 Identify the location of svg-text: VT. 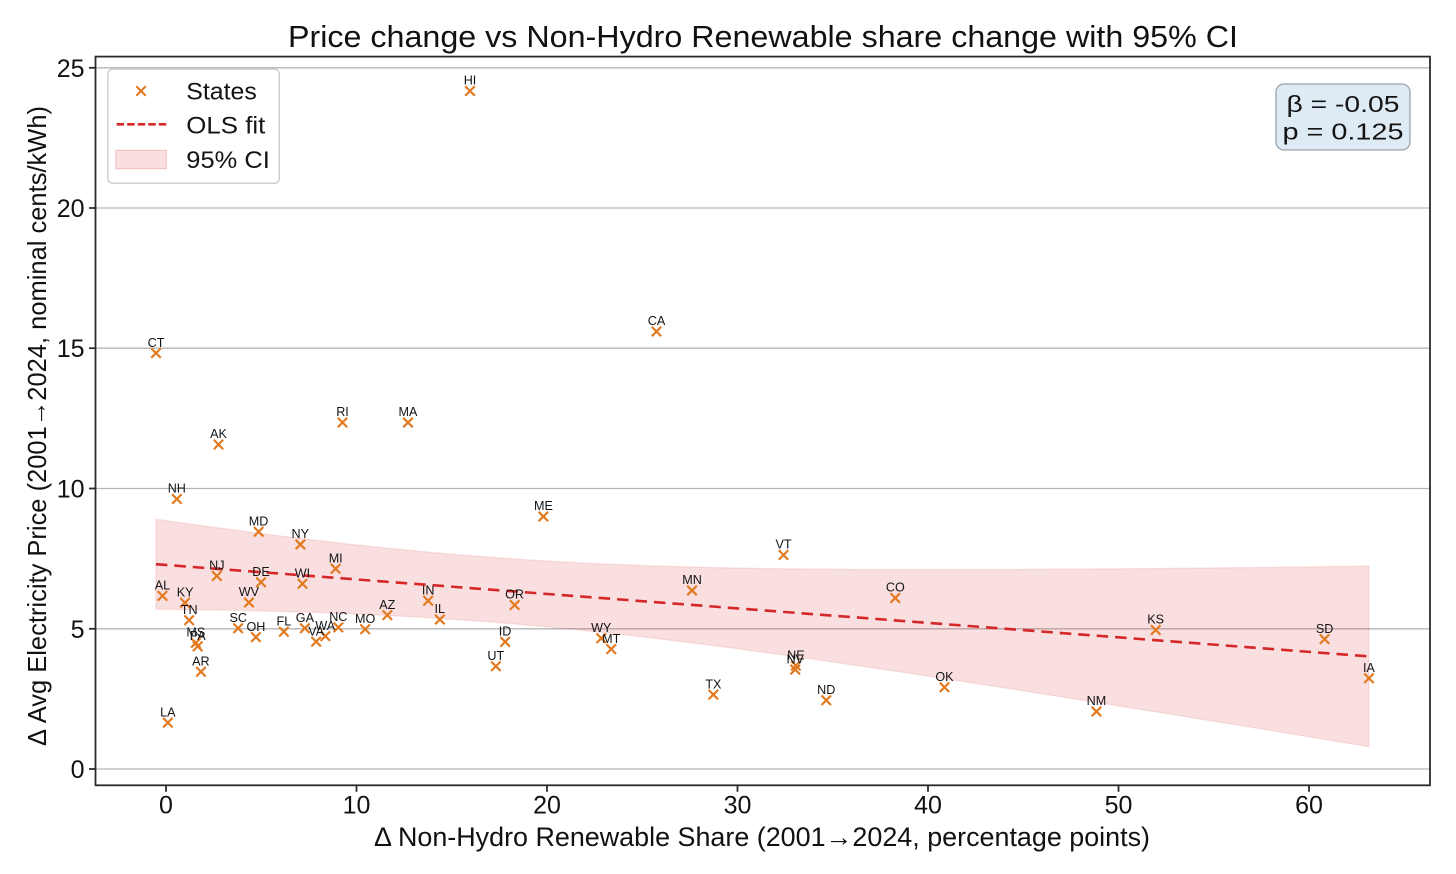
(783, 545).